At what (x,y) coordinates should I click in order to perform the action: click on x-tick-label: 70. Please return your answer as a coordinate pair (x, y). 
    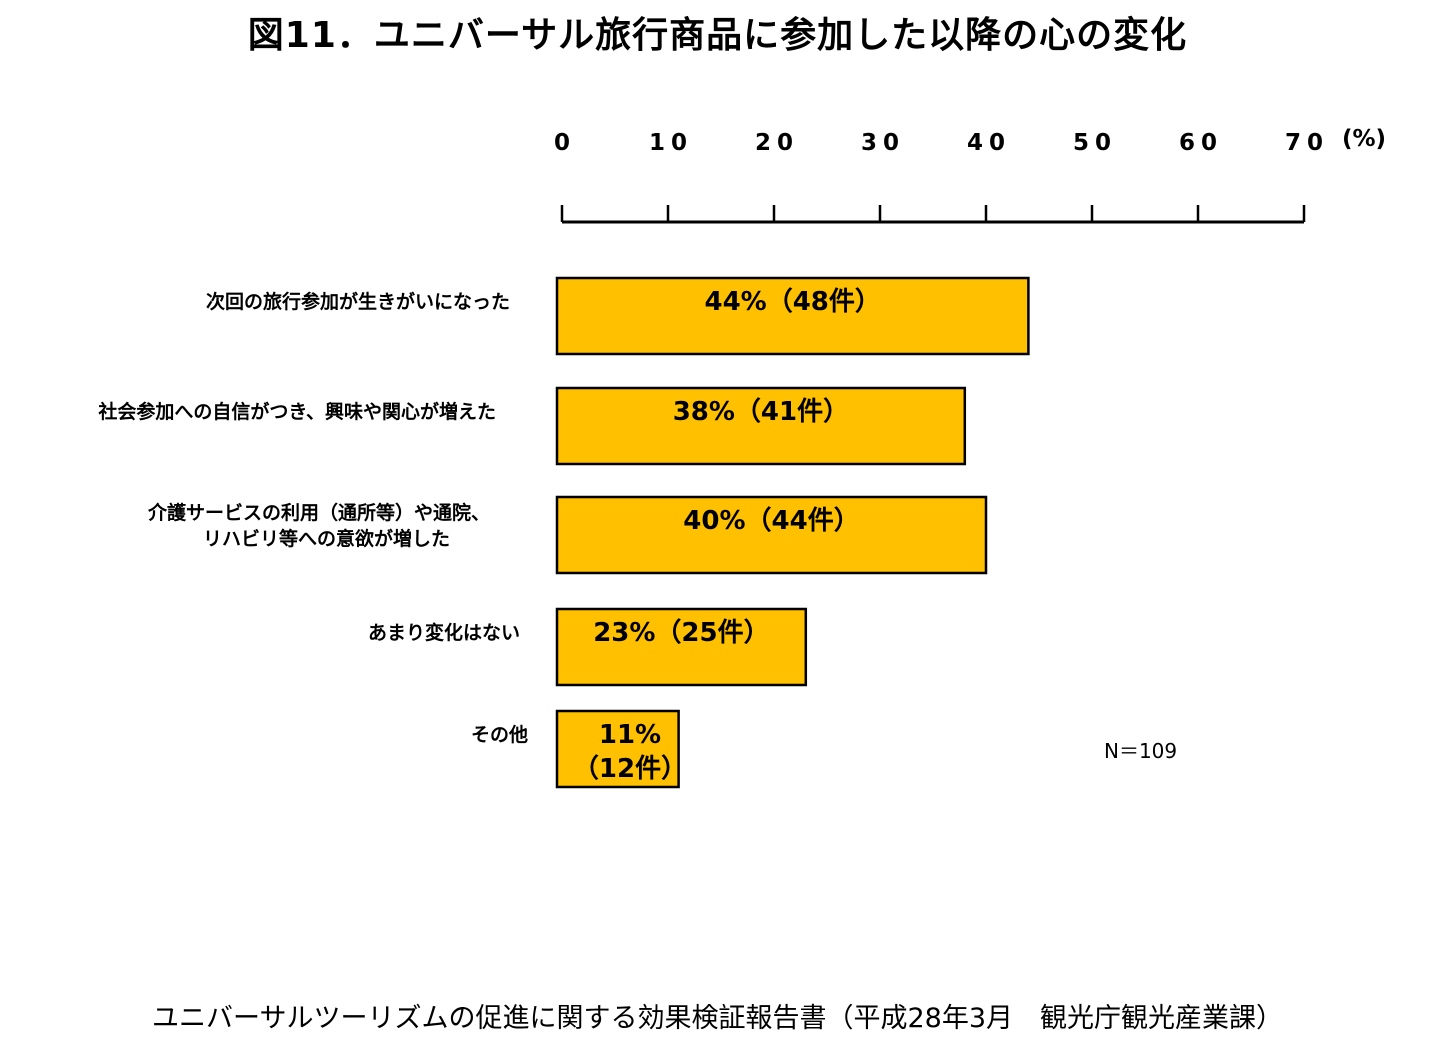
    Looking at the image, I should click on (1307, 143).